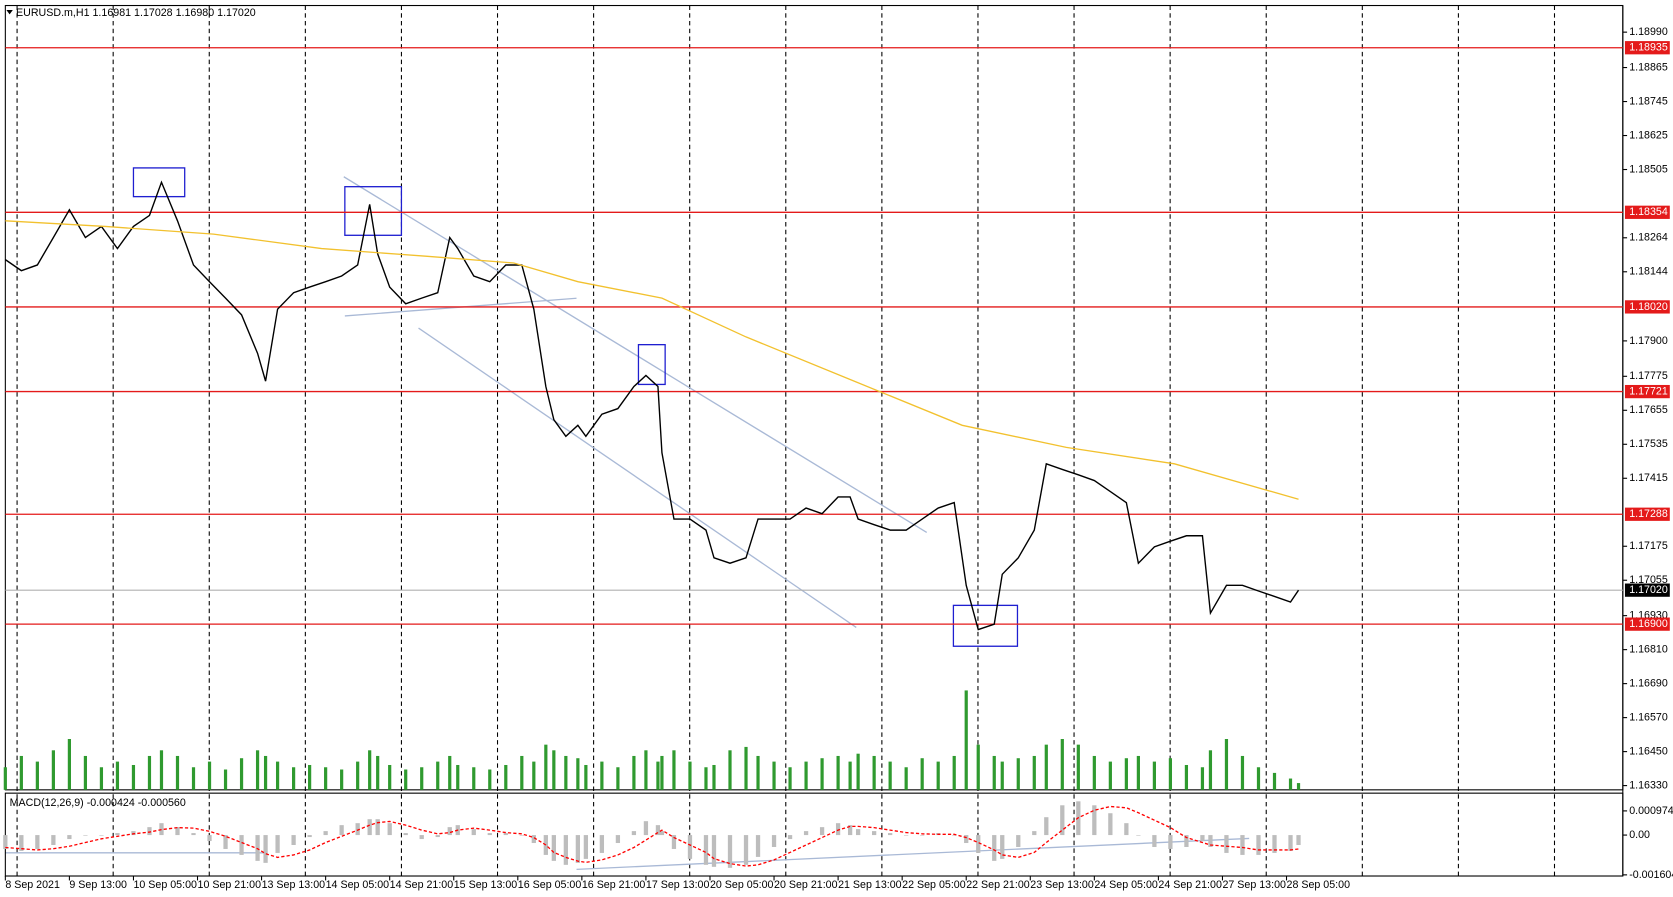 This screenshot has width=1673, height=897. Describe the element at coordinates (1648, 444) in the screenshot. I see `y-tick-label: 1.17535` at that location.